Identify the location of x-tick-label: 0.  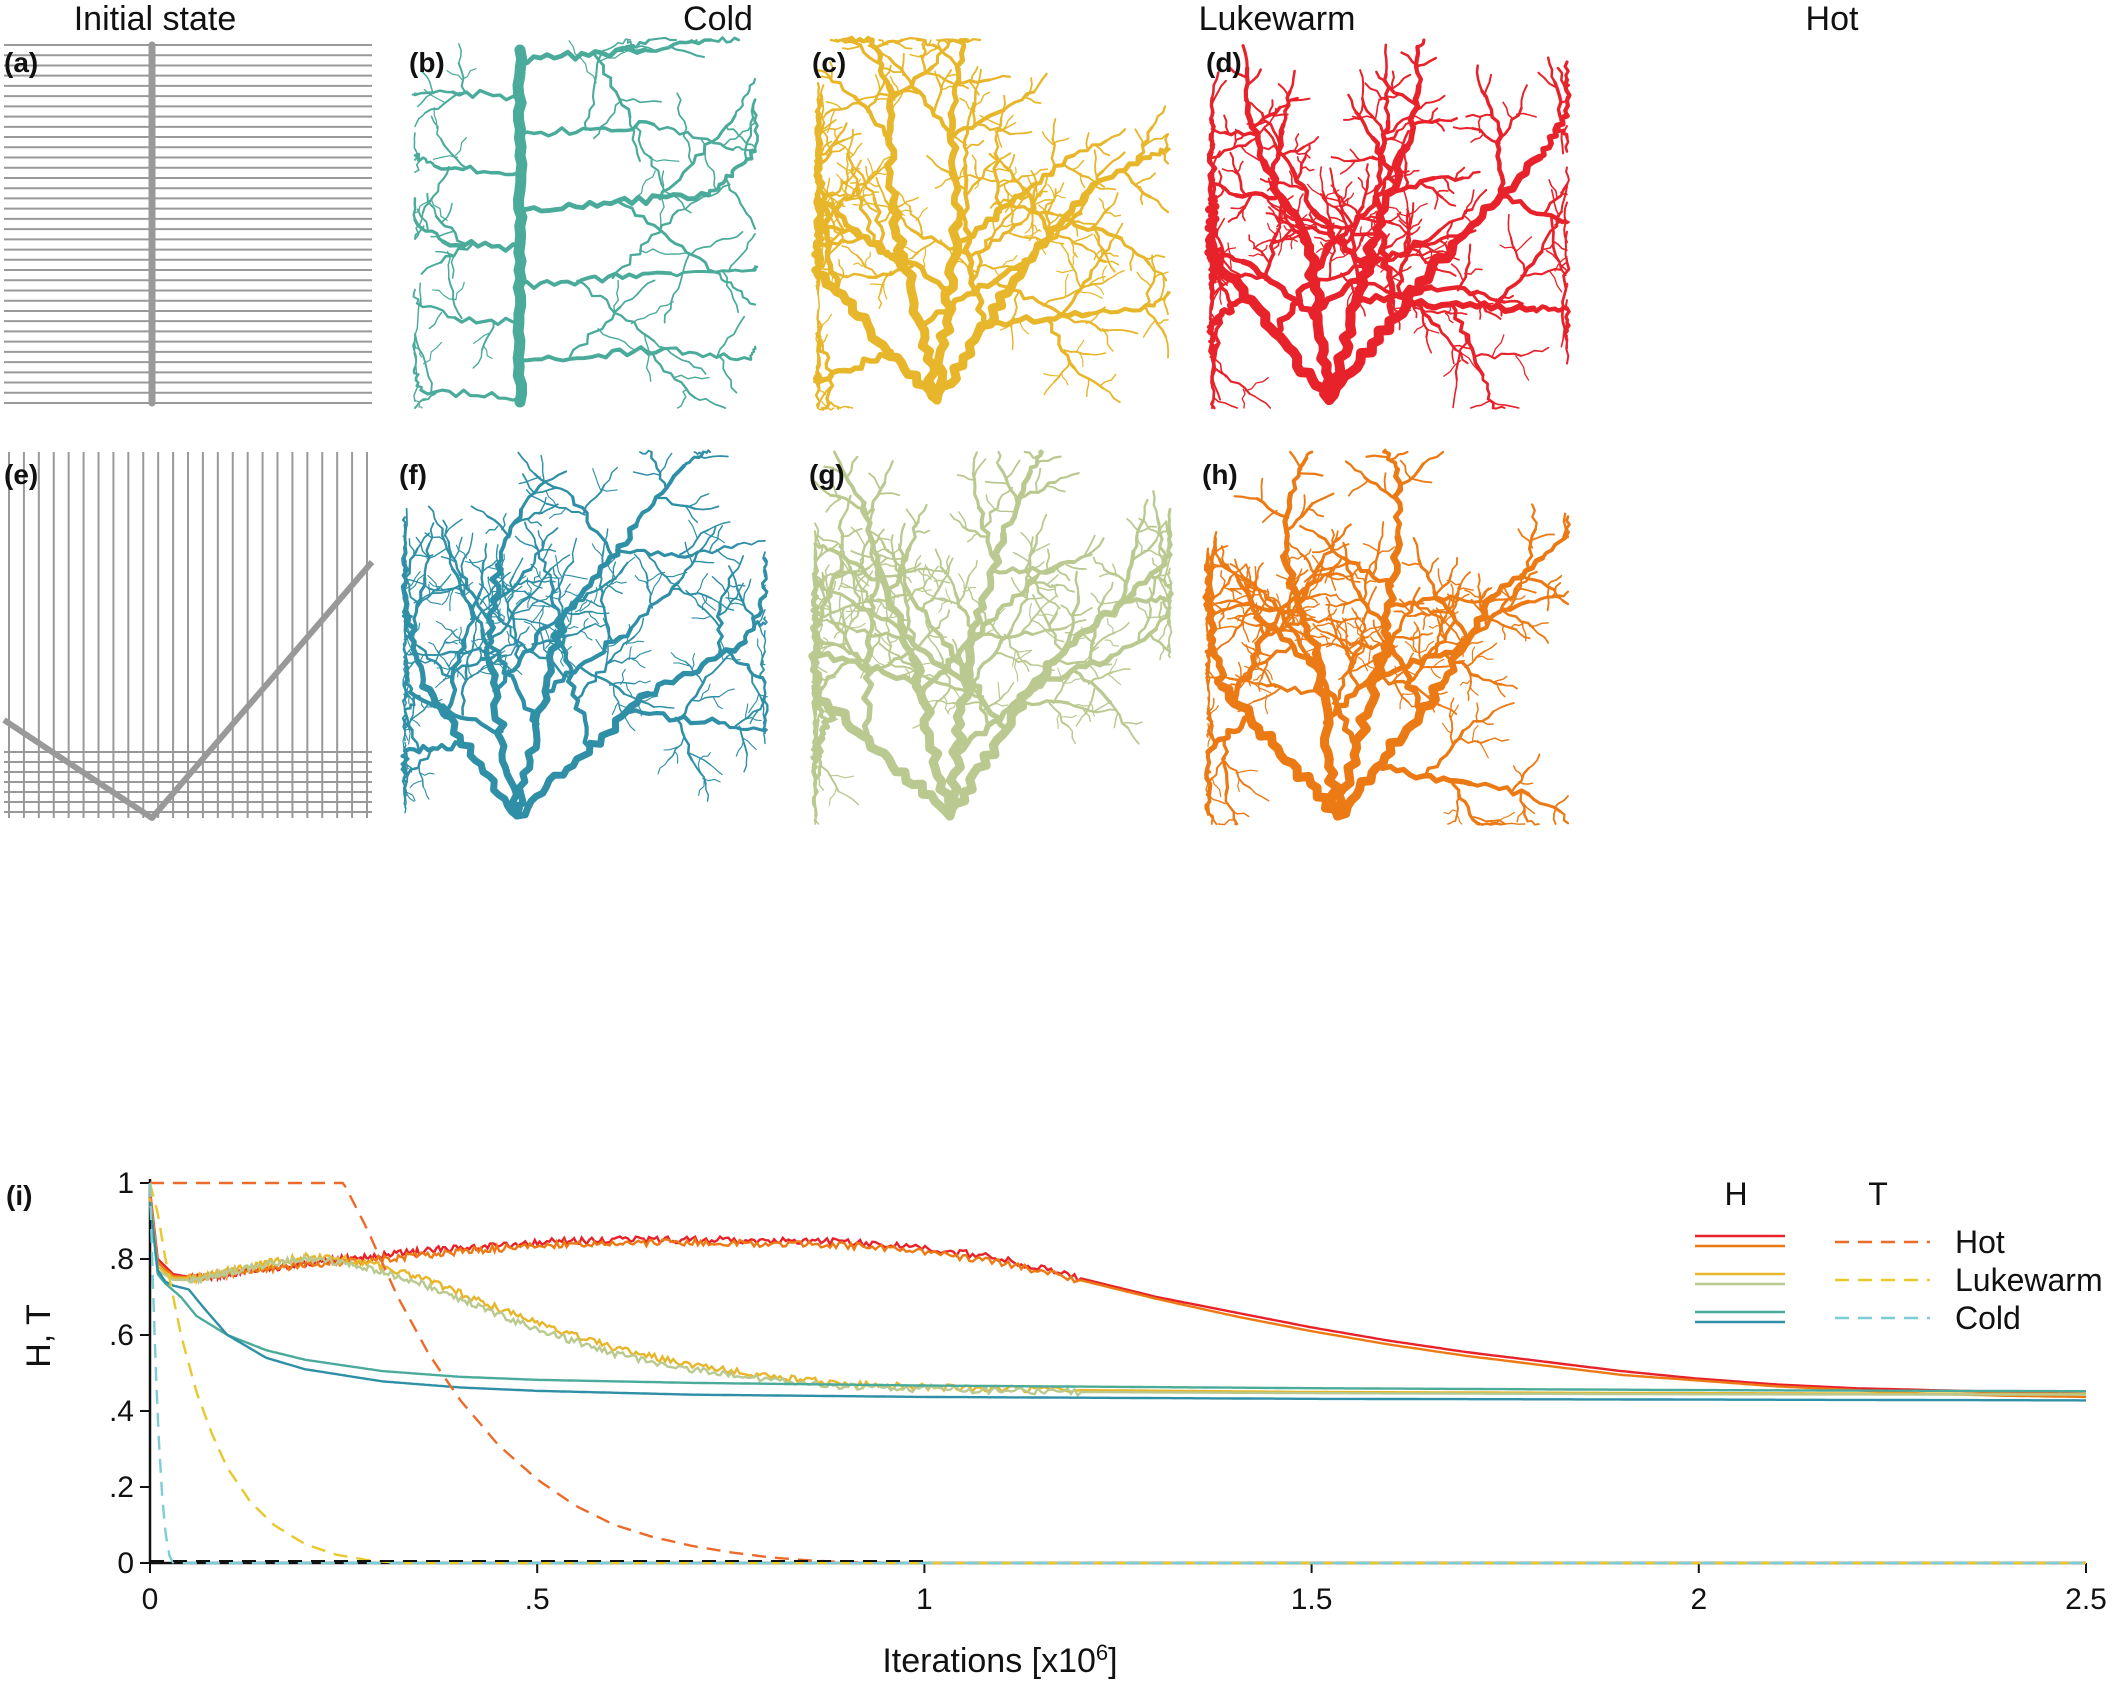
(150, 1599).